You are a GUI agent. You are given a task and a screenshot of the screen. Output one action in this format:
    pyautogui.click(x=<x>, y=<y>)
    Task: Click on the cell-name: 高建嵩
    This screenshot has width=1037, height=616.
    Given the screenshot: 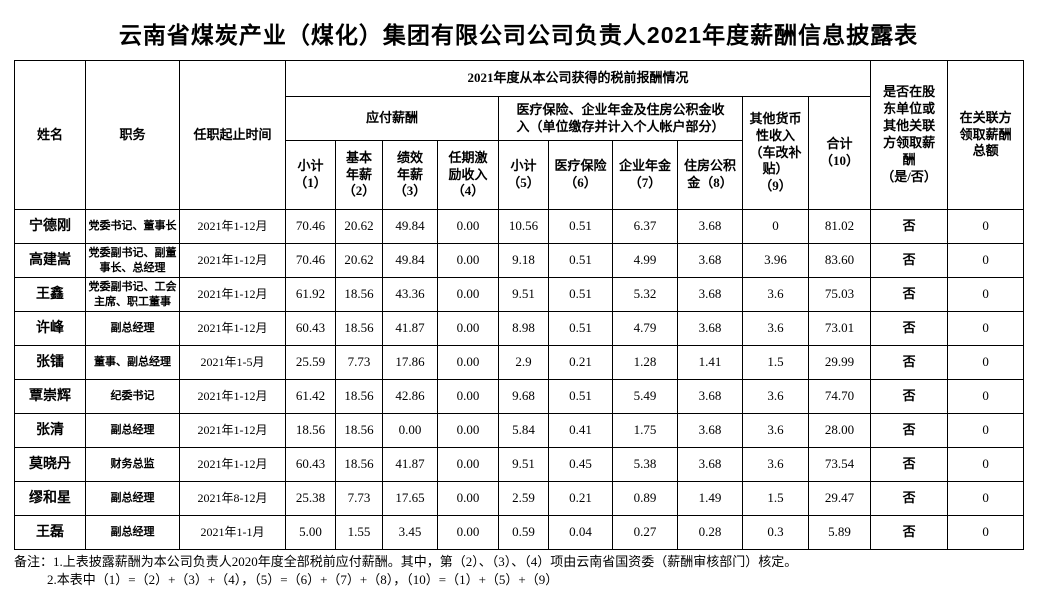 What is the action you would take?
    pyautogui.click(x=50, y=260)
    